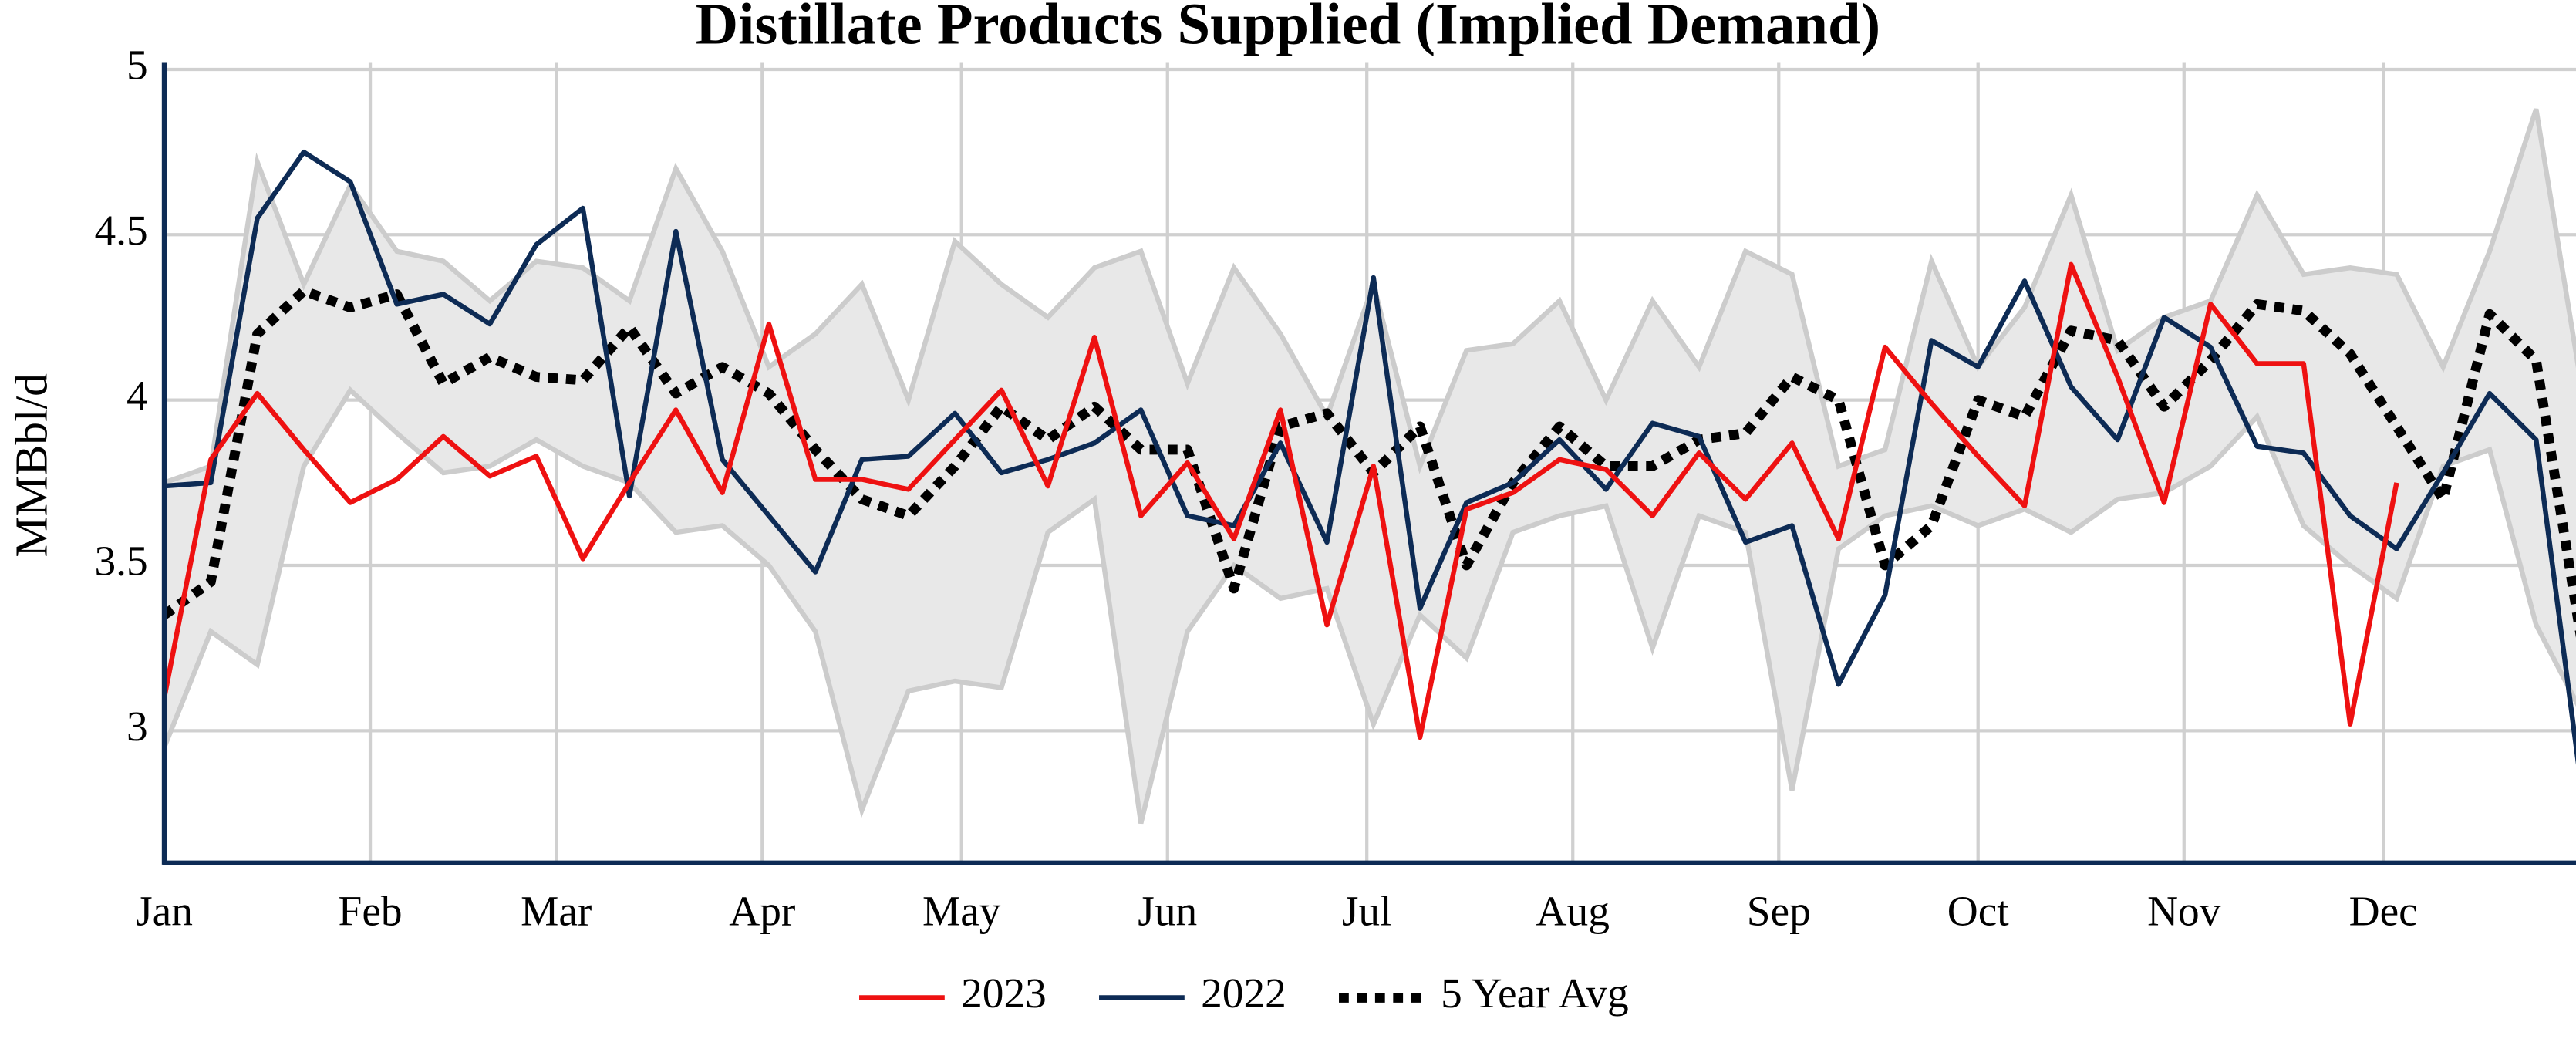 This screenshot has height=1049, width=2576. Describe the element at coordinates (1535, 994) in the screenshot. I see `legend-label: 5 Year Avg` at that location.